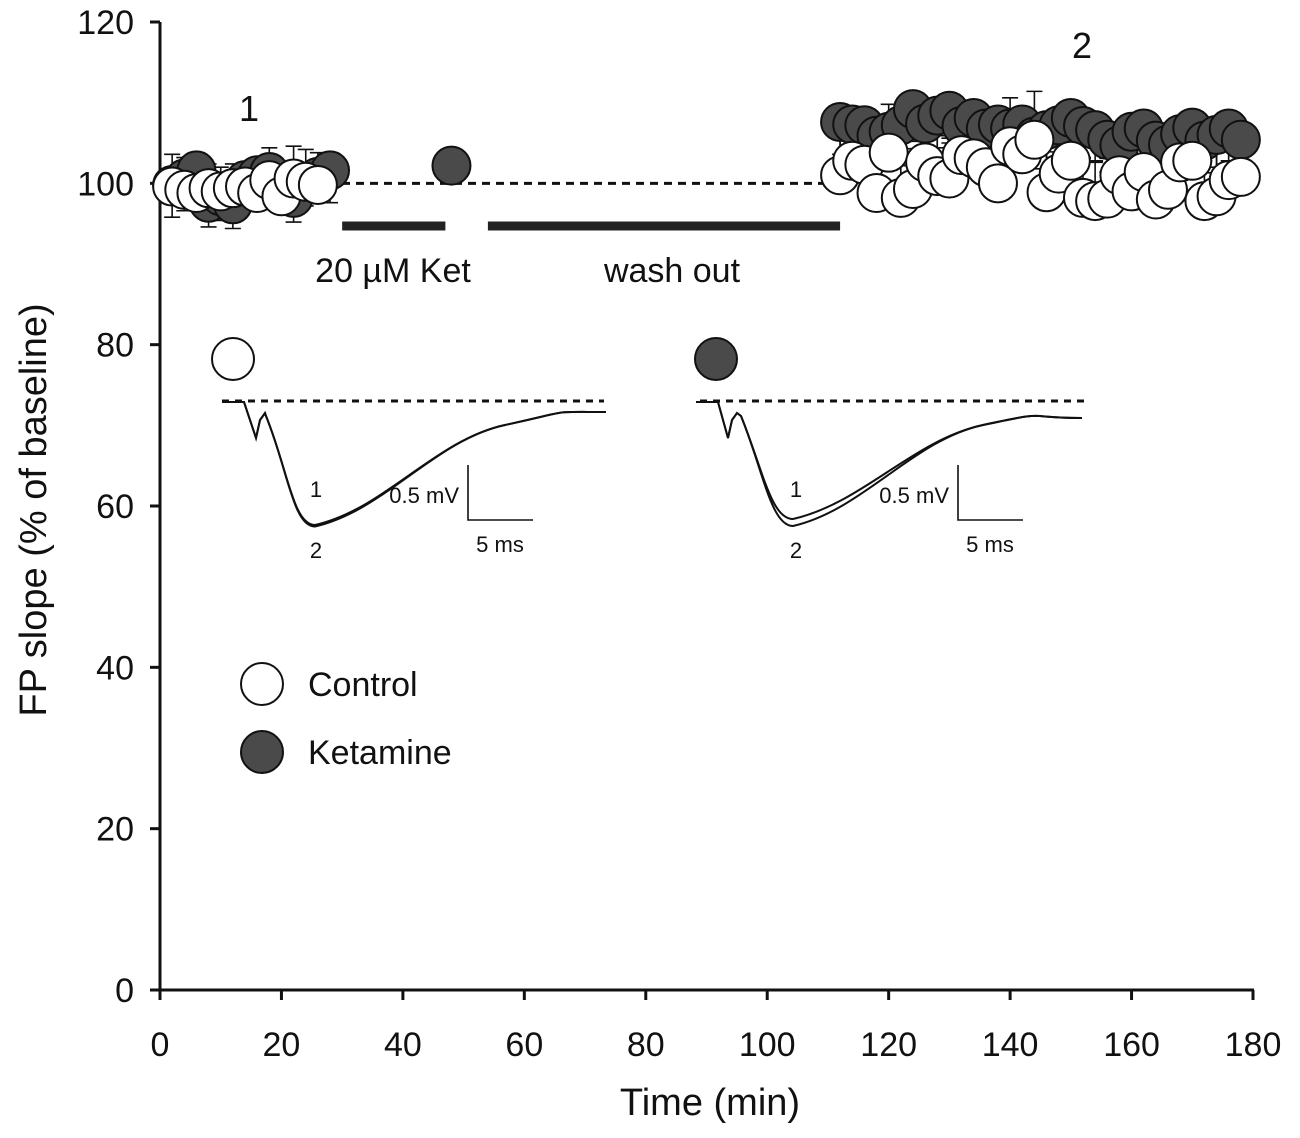  I want to click on y-tick-label: 80, so click(115, 346).